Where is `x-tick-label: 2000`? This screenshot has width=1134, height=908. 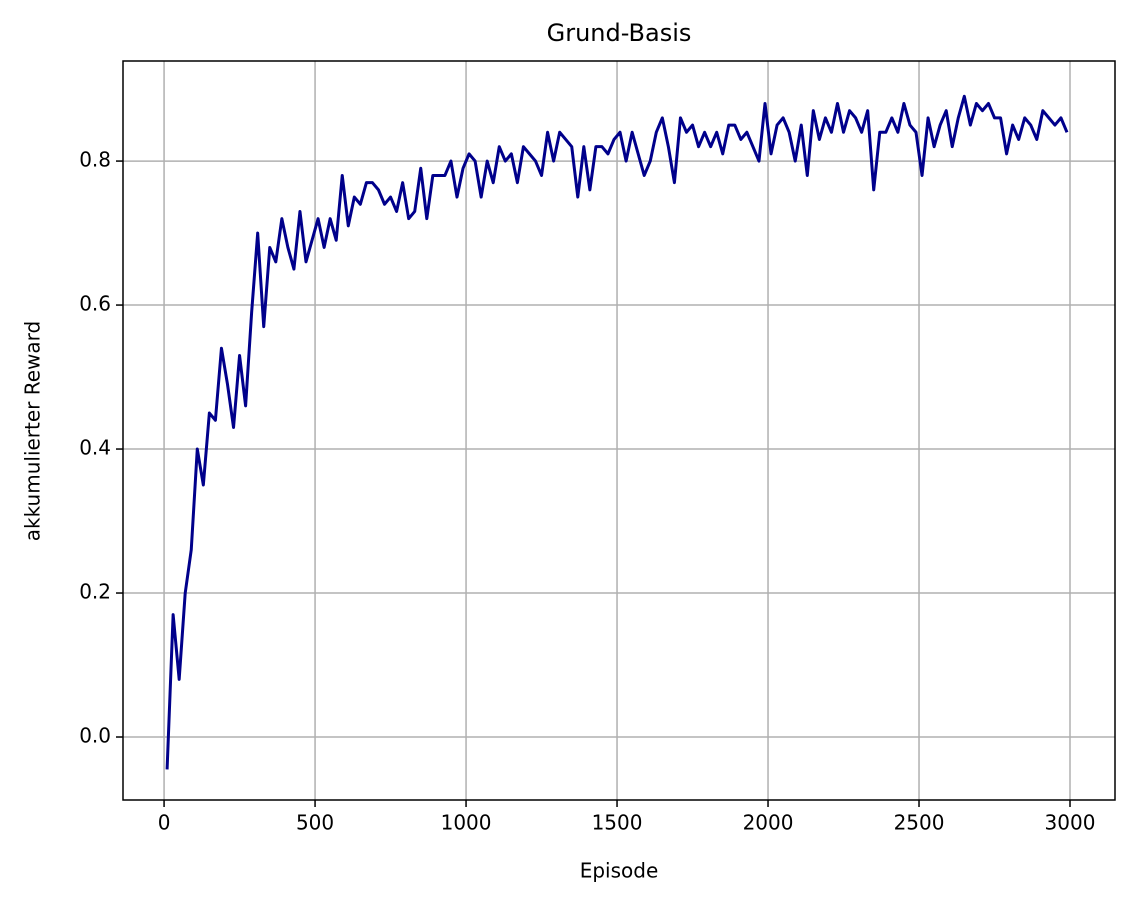 x-tick-label: 2000 is located at coordinates (768, 823).